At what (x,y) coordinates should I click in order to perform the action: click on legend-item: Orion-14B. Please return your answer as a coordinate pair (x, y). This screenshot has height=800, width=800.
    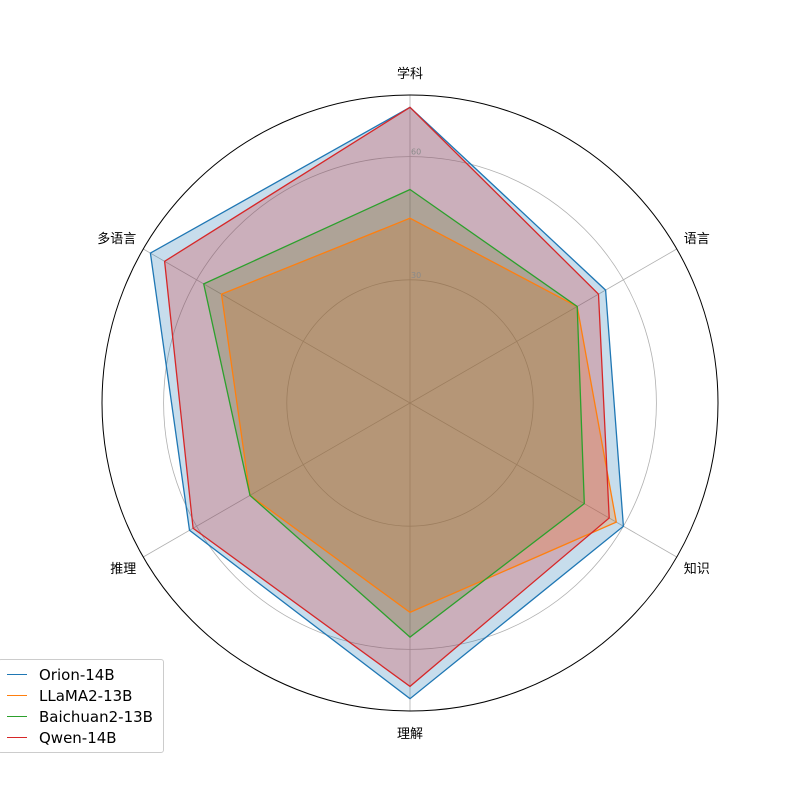
    Looking at the image, I should click on (80, 674).